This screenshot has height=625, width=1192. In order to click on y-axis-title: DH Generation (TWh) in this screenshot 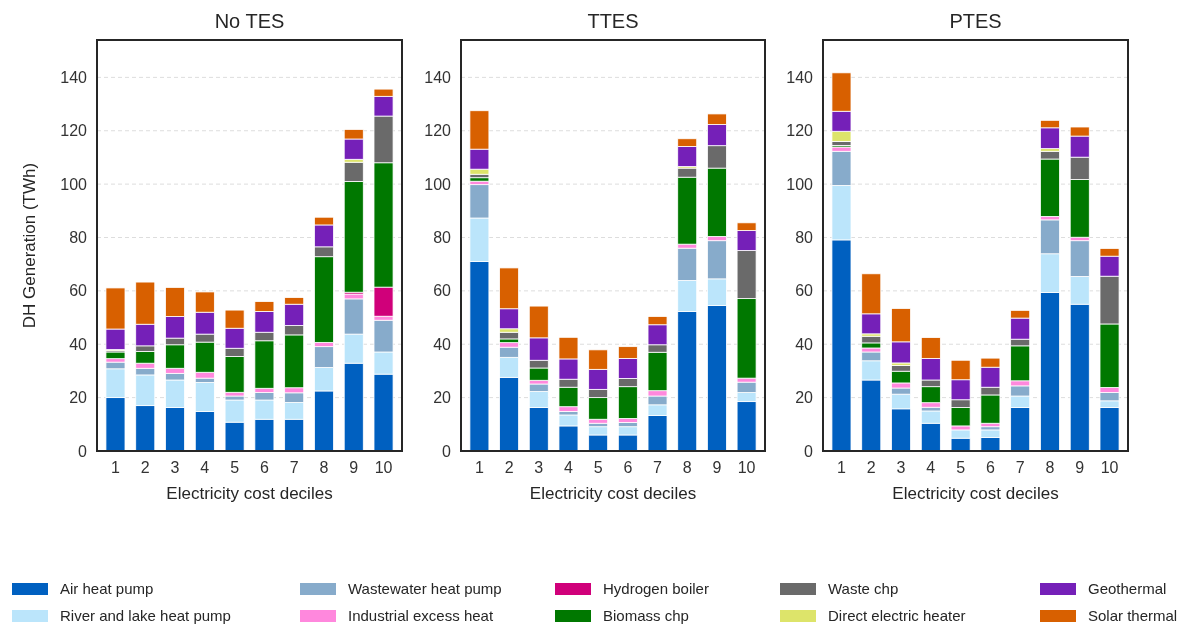, I will do `click(29, 245)`.